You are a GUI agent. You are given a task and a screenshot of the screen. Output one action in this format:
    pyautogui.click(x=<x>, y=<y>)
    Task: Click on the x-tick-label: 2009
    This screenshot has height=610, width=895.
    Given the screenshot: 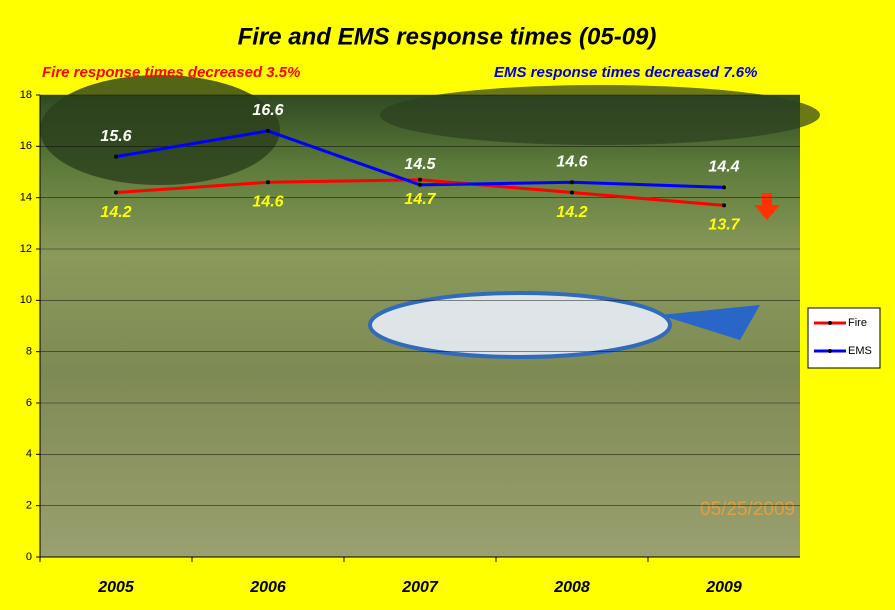 What is the action you would take?
    pyautogui.click(x=723, y=587)
    